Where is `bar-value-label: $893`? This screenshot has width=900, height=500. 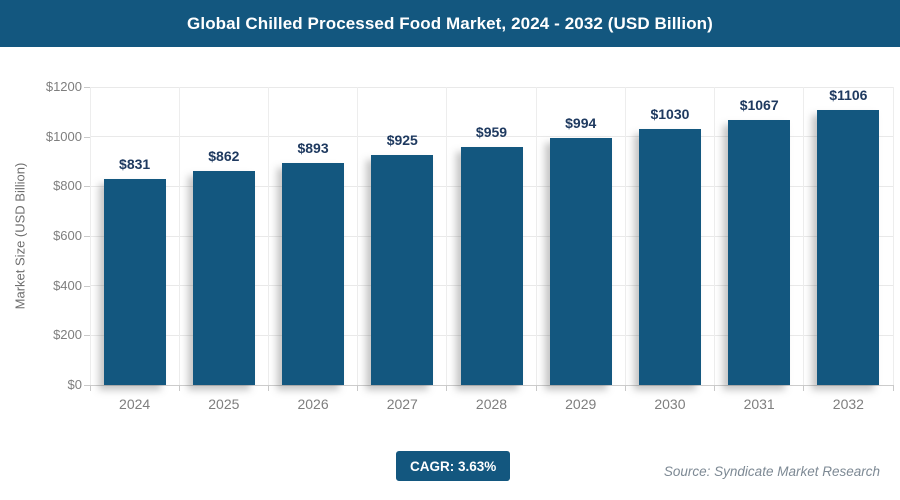 bar-value-label: $893 is located at coordinates (313, 148).